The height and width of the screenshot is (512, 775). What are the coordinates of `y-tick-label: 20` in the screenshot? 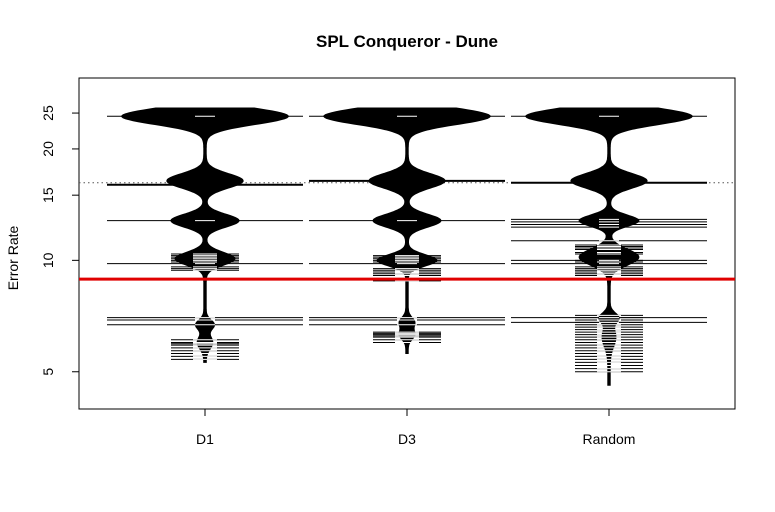 It's located at (48, 149).